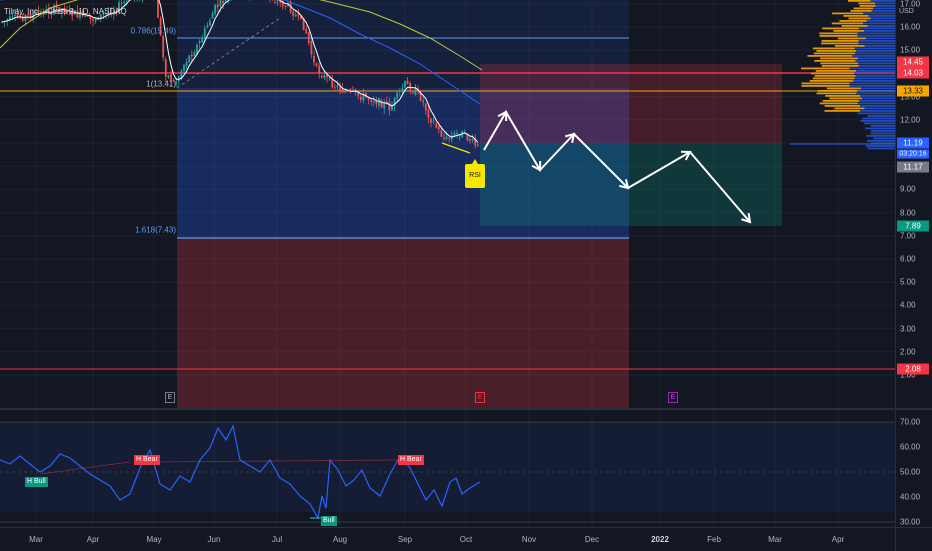 Image resolution: width=932 pixels, height=551 pixels. What do you see at coordinates (36, 482) in the screenshot?
I see `h-bull-label: H Bull` at bounding box center [36, 482].